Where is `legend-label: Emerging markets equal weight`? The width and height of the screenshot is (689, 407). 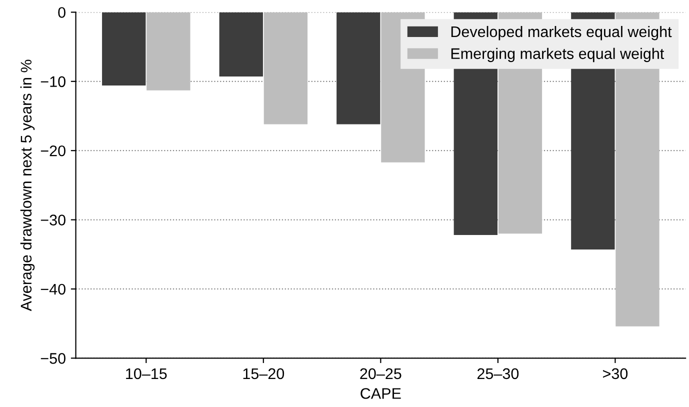 legend-label: Emerging markets equal weight is located at coordinates (557, 55).